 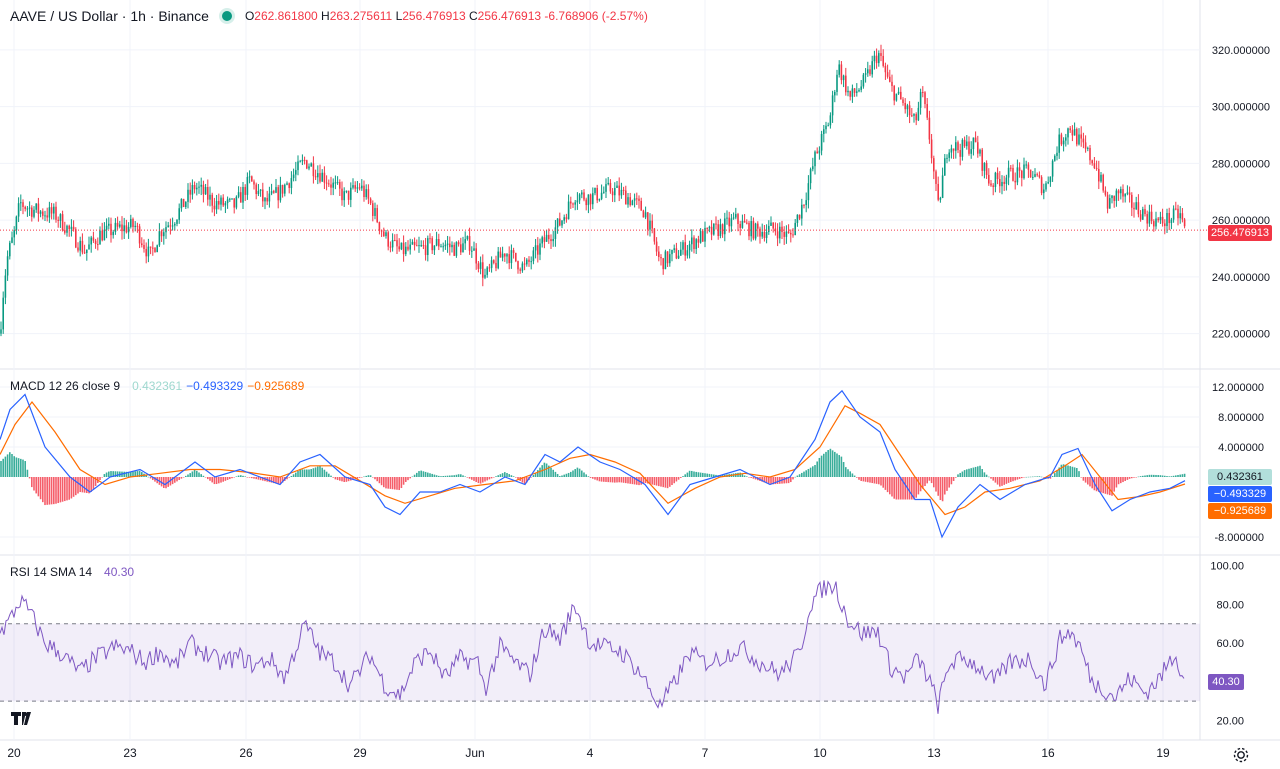 I want to click on symbol-title: AAVE / US Dollar · 1h · Binance, so click(x=109, y=16).